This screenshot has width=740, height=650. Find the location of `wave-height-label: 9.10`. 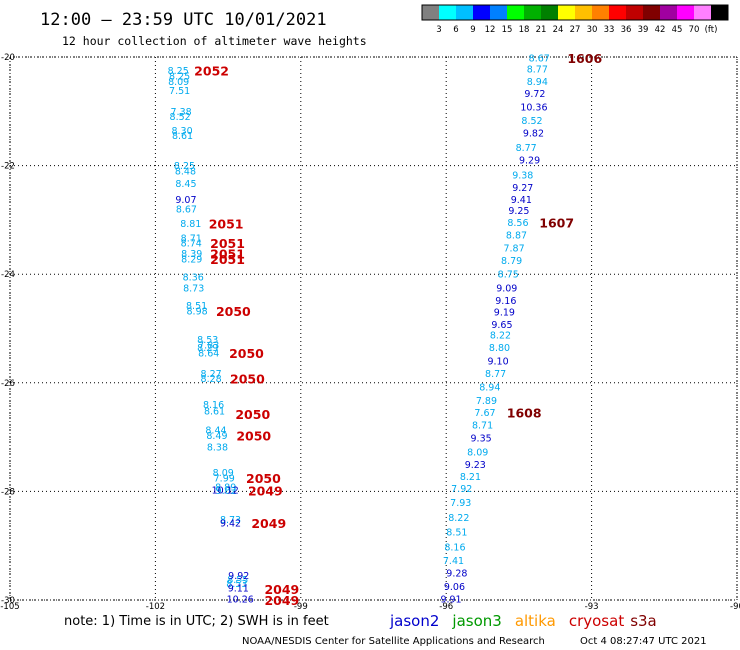

wave-height-label: 9.10 is located at coordinates (497, 362).